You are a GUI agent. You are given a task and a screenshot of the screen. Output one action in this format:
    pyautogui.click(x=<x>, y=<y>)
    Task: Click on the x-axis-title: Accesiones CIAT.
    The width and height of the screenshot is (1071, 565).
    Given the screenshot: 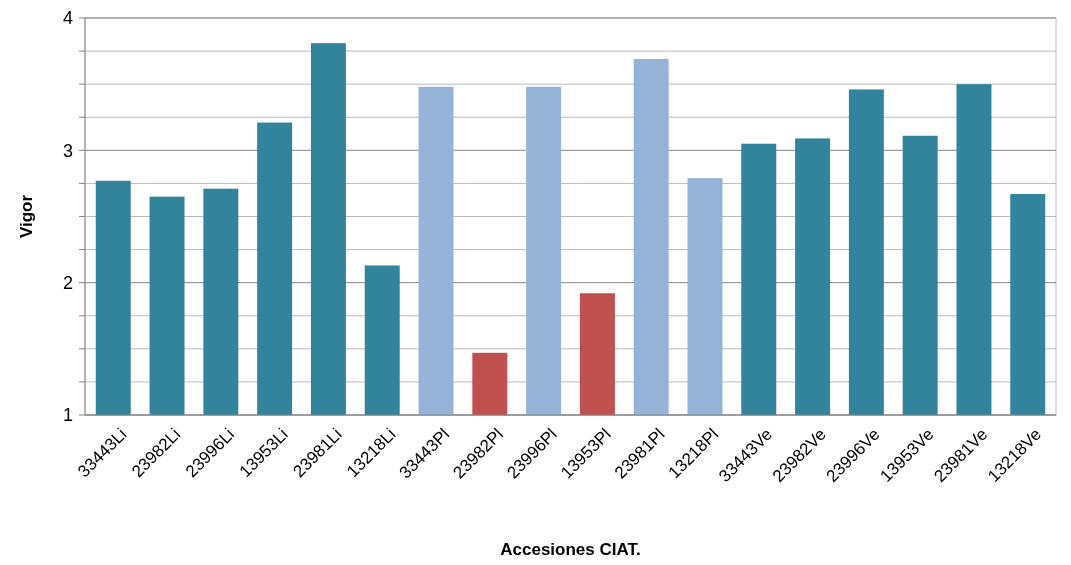 What is the action you would take?
    pyautogui.click(x=570, y=549)
    